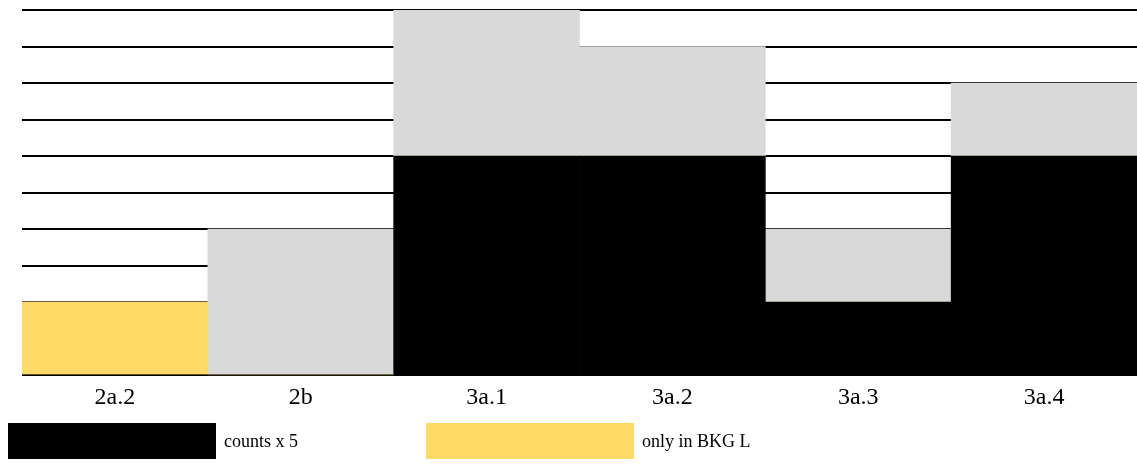 Image resolution: width=1137 pixels, height=466 pixels. What do you see at coordinates (486, 395) in the screenshot?
I see `x-tick-label: 3a.1` at bounding box center [486, 395].